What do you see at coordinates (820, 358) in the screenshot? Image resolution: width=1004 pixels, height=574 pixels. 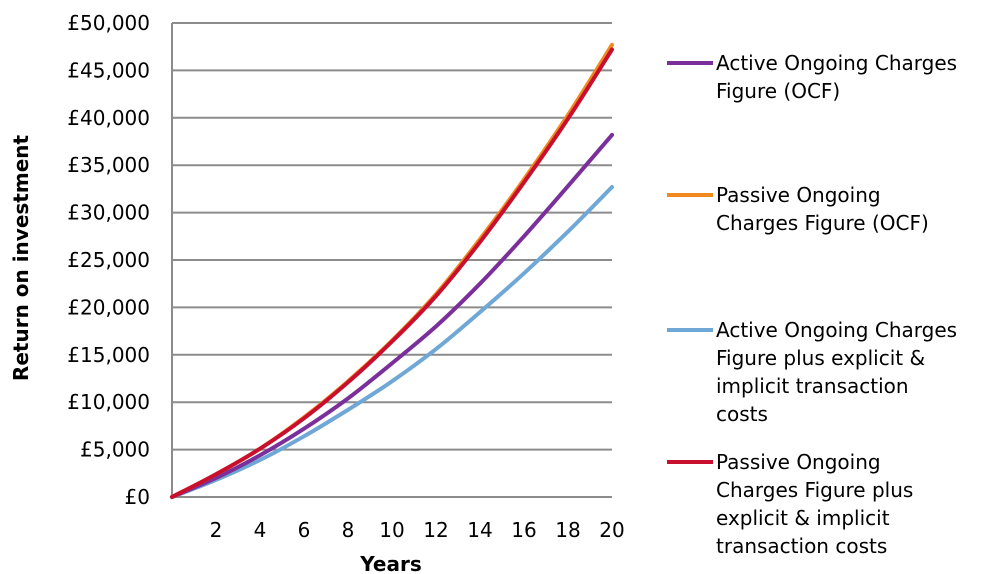 I see `legend-label: Figure plus explicit &` at bounding box center [820, 358].